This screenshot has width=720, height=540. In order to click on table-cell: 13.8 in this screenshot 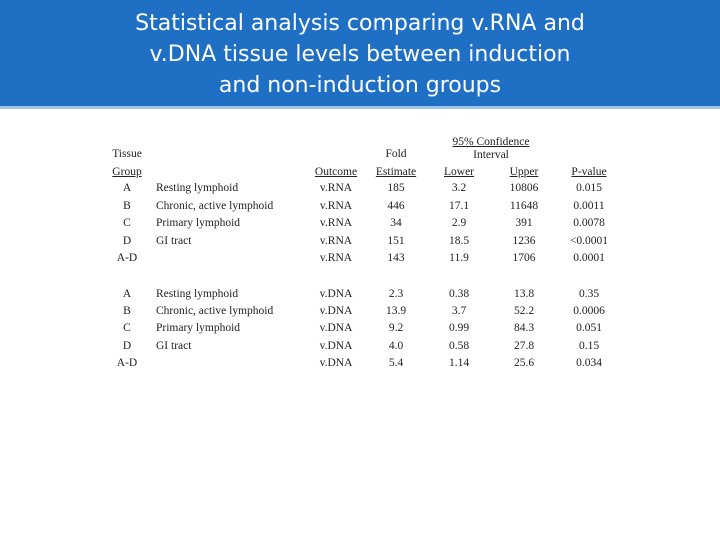, I will do `click(524, 294)`.